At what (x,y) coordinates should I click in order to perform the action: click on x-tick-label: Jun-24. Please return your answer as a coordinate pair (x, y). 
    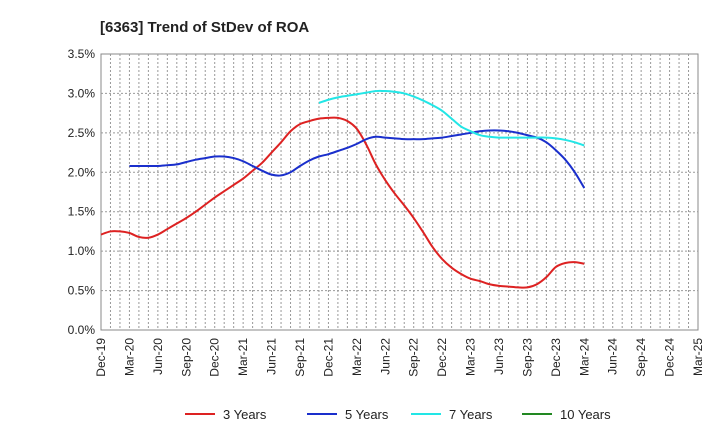
    Looking at the image, I should click on (613, 356).